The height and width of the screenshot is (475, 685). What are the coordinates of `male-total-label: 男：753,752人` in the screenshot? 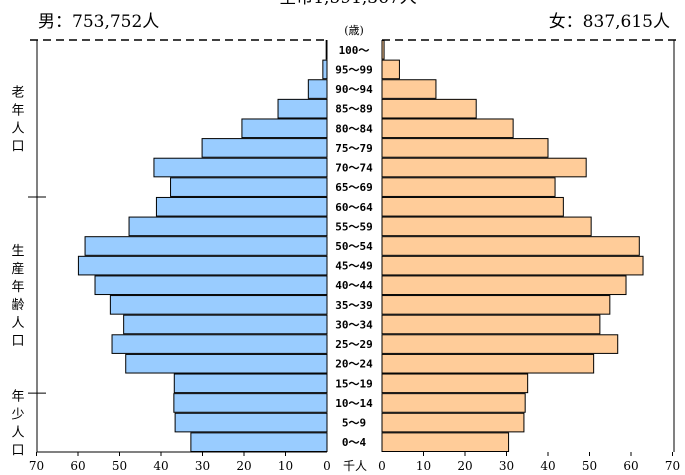 It's located at (98, 22).